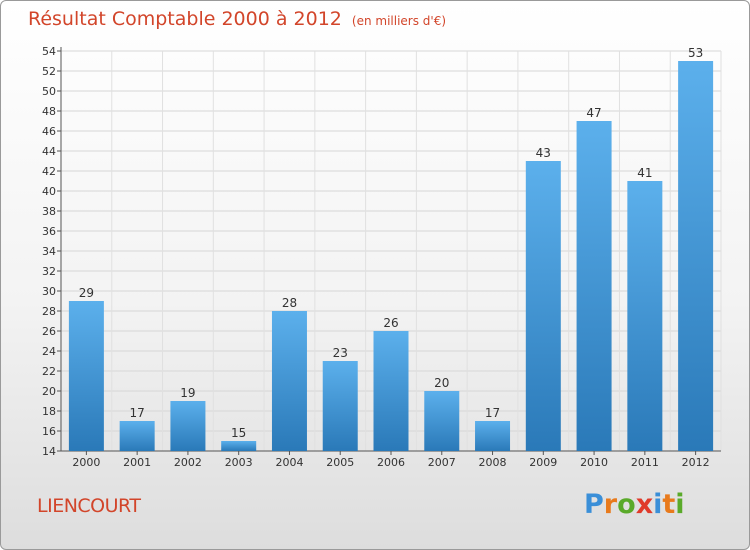 This screenshot has height=550, width=750. What do you see at coordinates (188, 462) in the screenshot?
I see `x-tick-label-2002: 2002` at bounding box center [188, 462].